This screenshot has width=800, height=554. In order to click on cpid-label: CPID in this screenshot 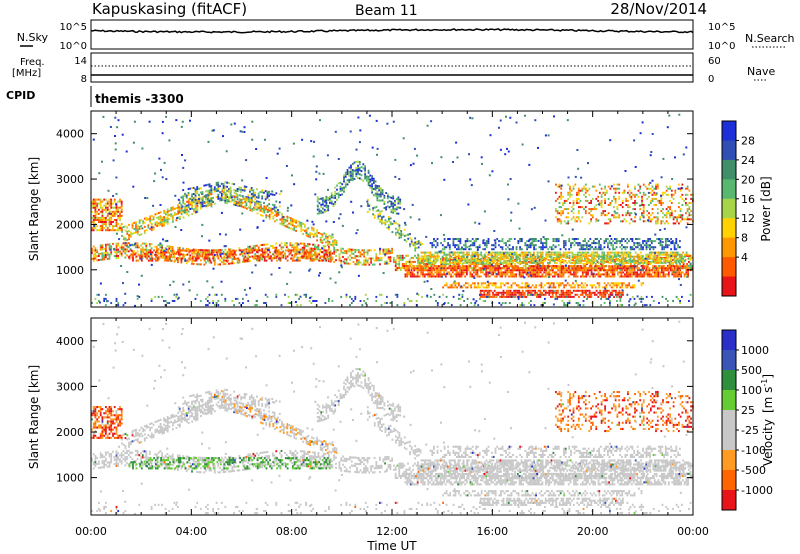, I will do `click(20, 95)`.